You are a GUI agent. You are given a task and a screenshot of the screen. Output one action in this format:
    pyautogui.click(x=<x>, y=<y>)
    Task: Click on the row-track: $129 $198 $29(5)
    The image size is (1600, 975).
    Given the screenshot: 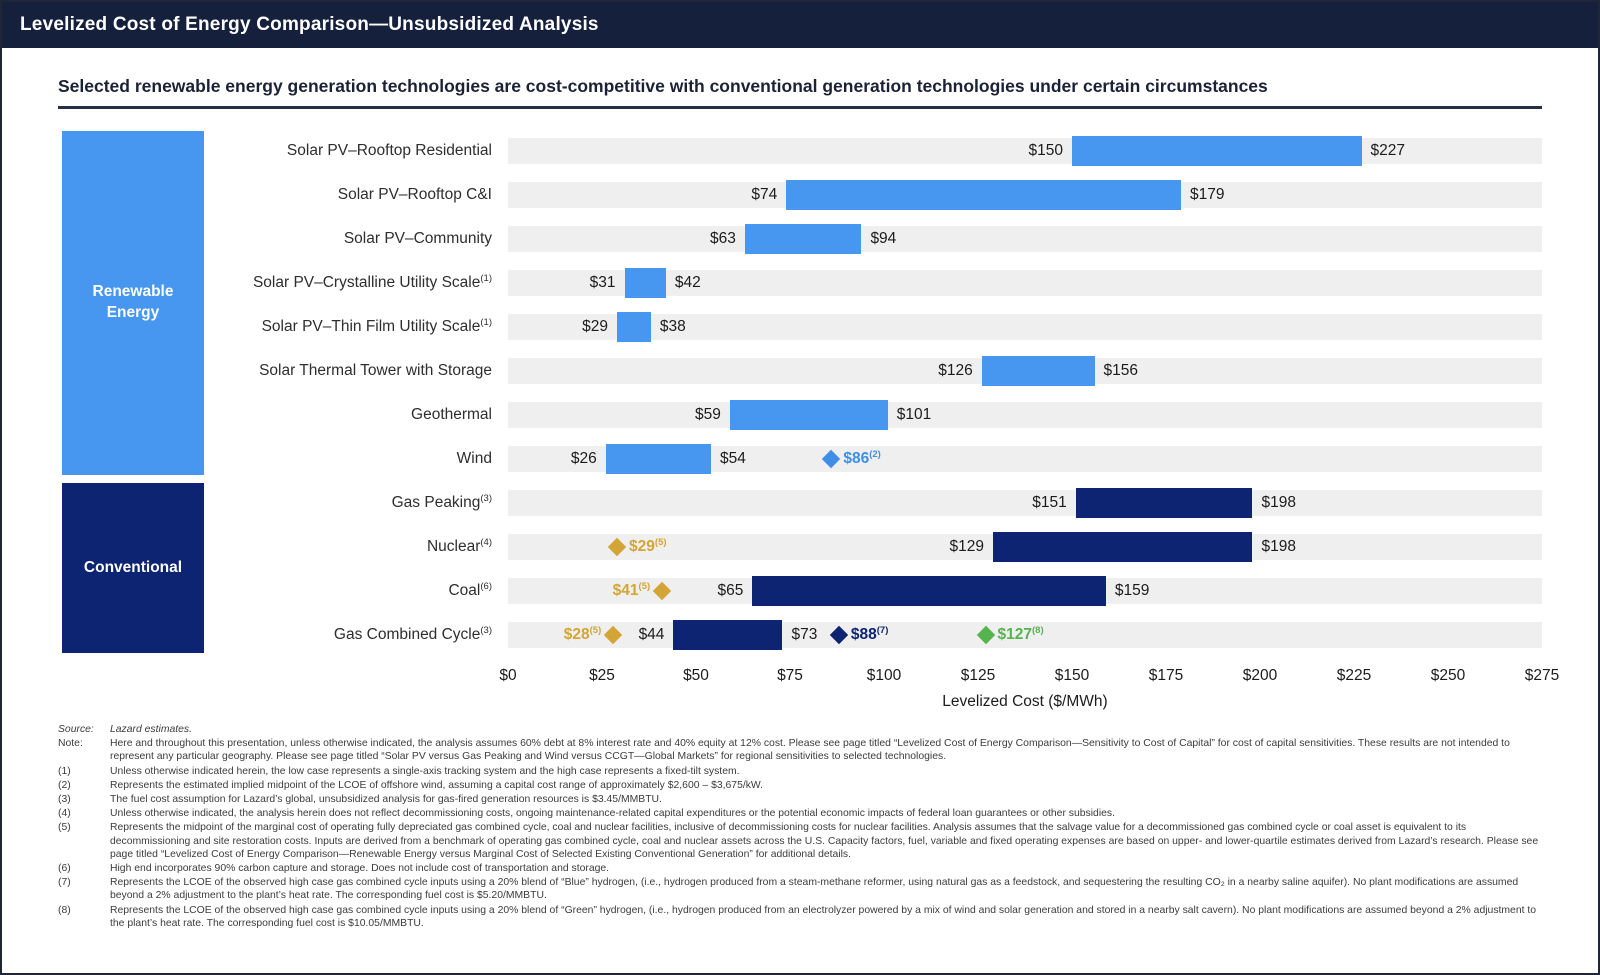 What is the action you would take?
    pyautogui.click(x=1025, y=547)
    